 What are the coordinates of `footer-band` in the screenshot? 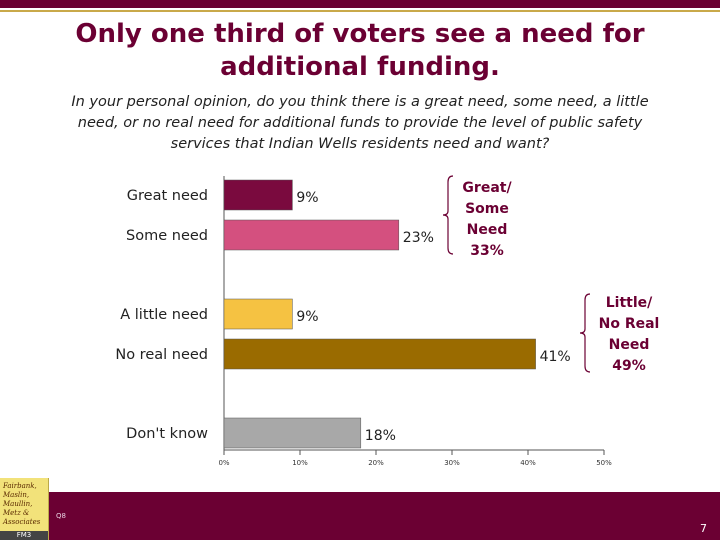 It's located at (360, 516).